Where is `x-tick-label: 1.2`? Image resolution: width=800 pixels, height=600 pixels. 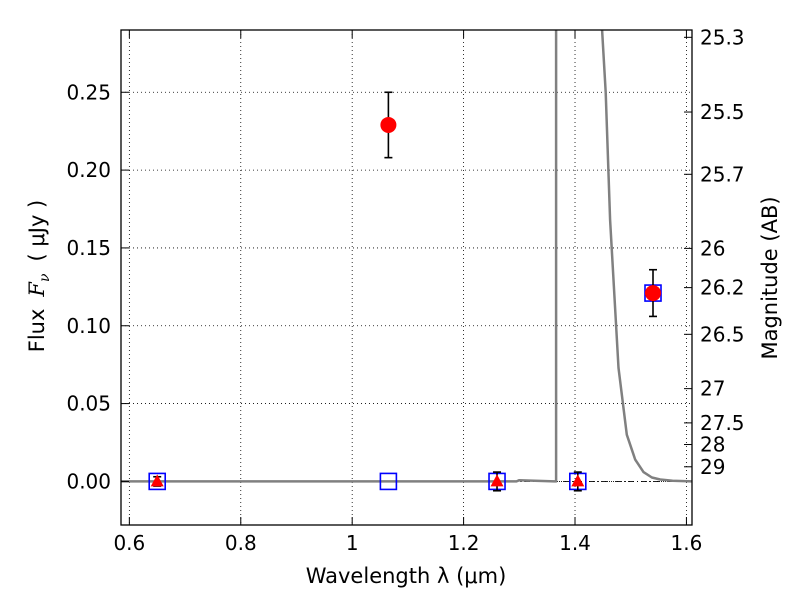 x-tick-label: 1.2 is located at coordinates (464, 543).